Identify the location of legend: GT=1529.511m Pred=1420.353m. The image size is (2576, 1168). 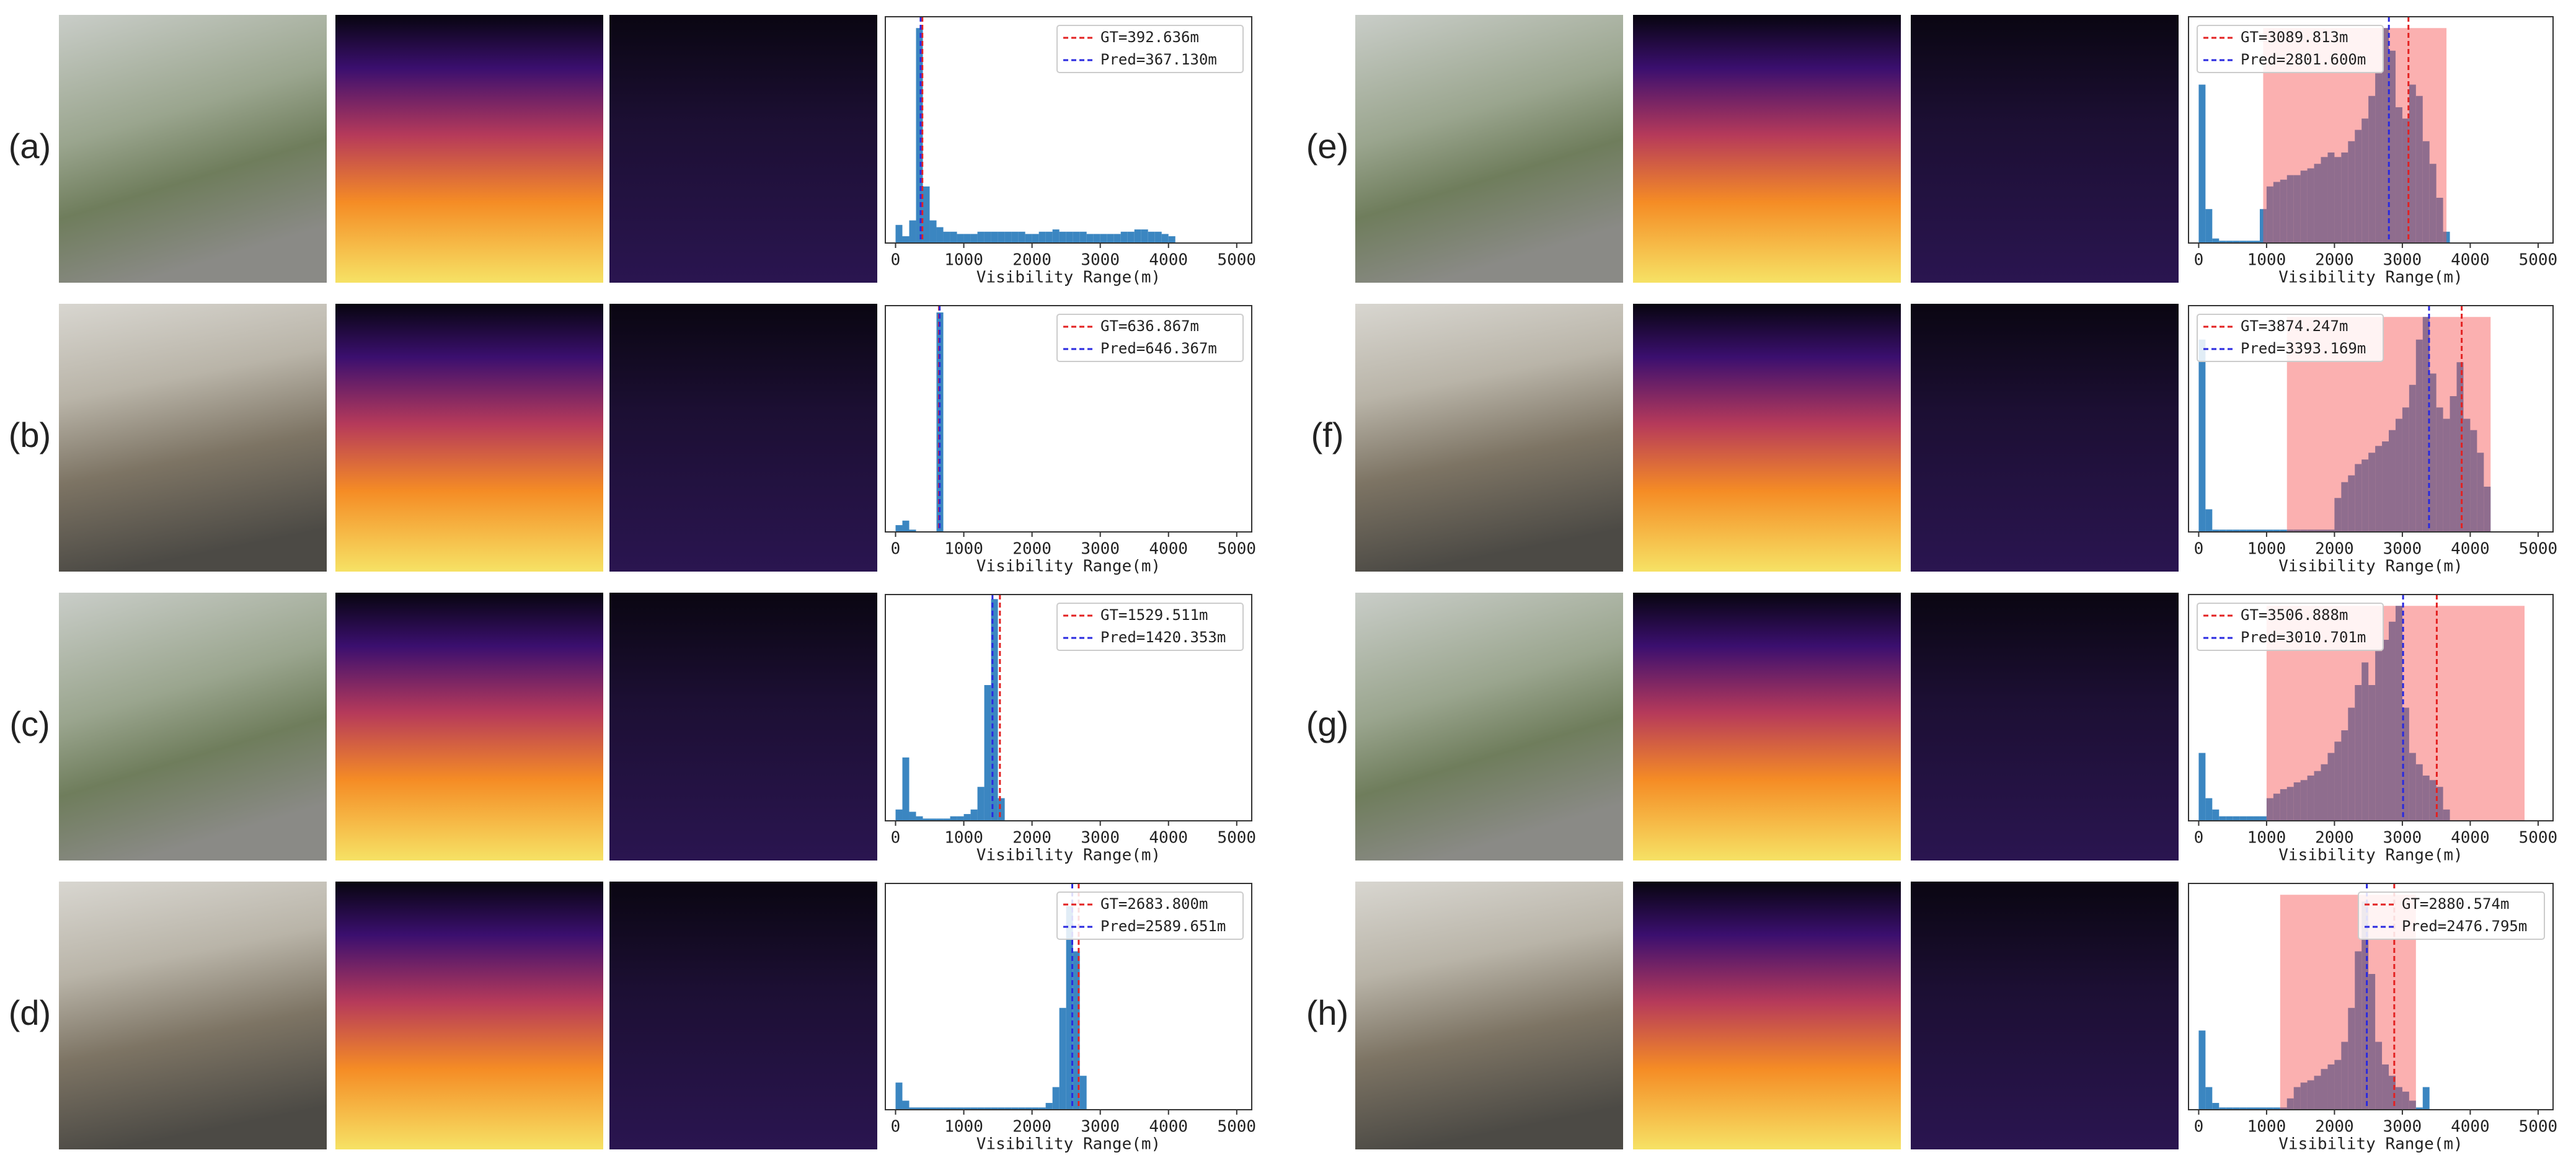
(1150, 627).